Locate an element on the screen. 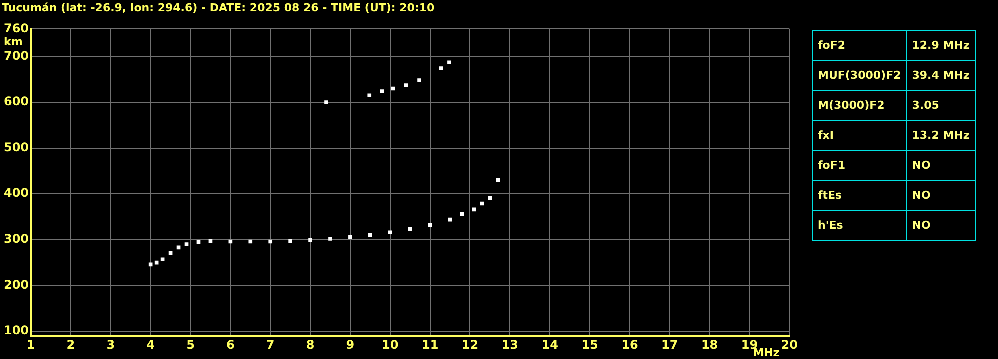 The height and width of the screenshot is (359, 998). y-tick-label: 500 is located at coordinates (17, 147).